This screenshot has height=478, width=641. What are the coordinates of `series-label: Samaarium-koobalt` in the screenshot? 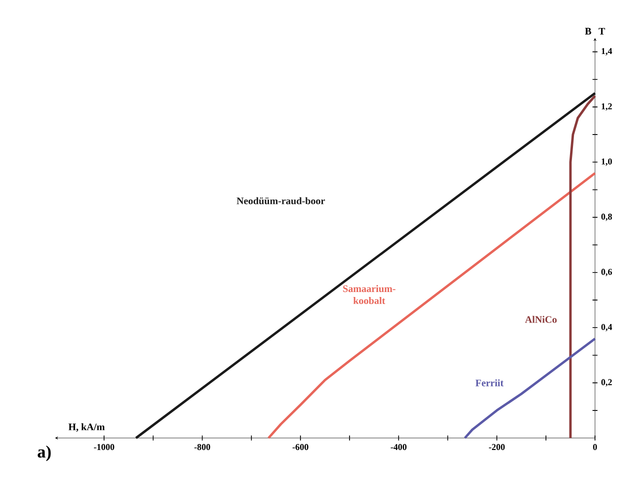 It's located at (369, 294).